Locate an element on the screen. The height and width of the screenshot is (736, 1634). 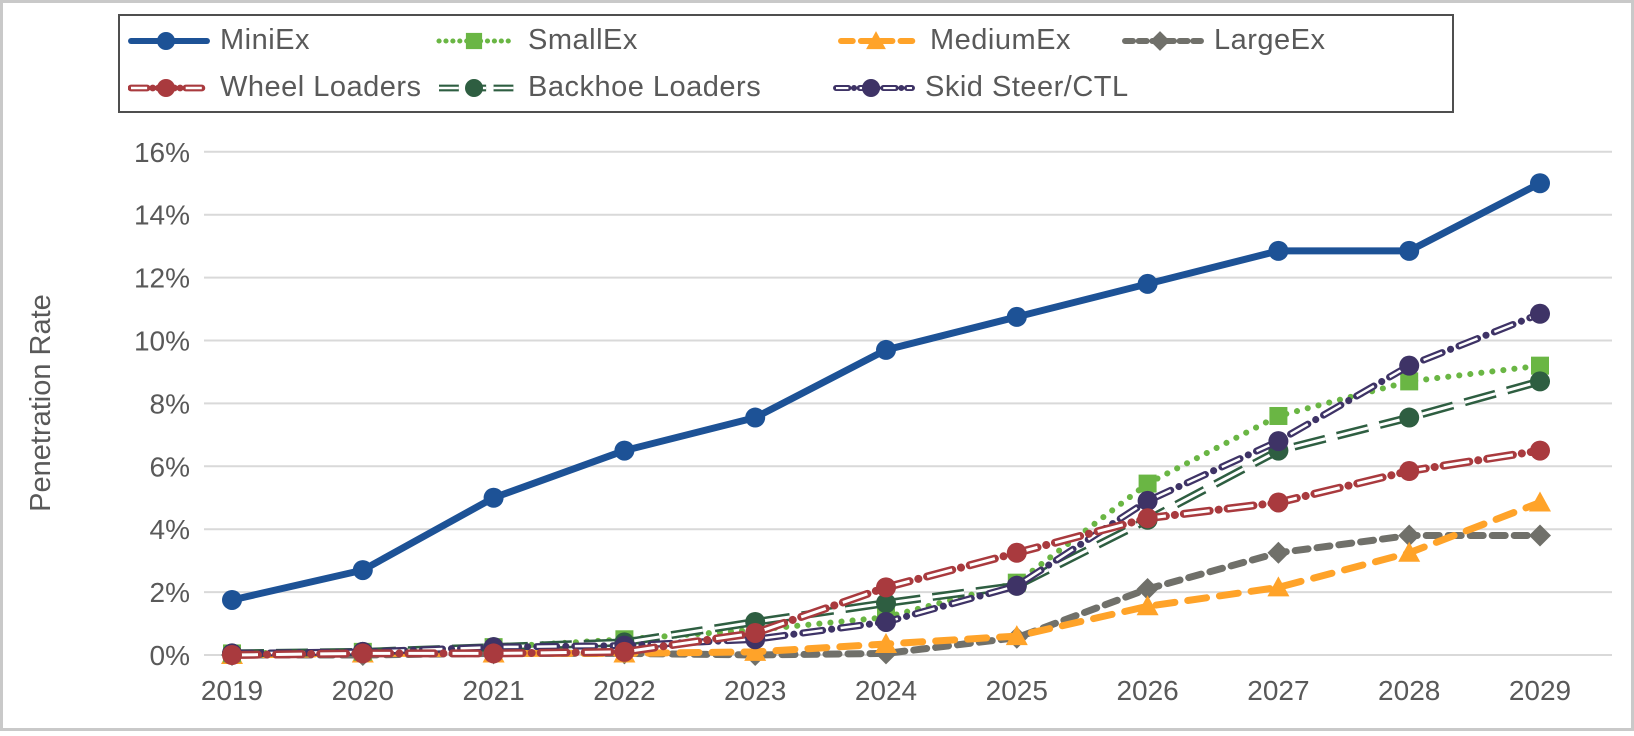
data-point-miniex-2019 is located at coordinates (232, 599).